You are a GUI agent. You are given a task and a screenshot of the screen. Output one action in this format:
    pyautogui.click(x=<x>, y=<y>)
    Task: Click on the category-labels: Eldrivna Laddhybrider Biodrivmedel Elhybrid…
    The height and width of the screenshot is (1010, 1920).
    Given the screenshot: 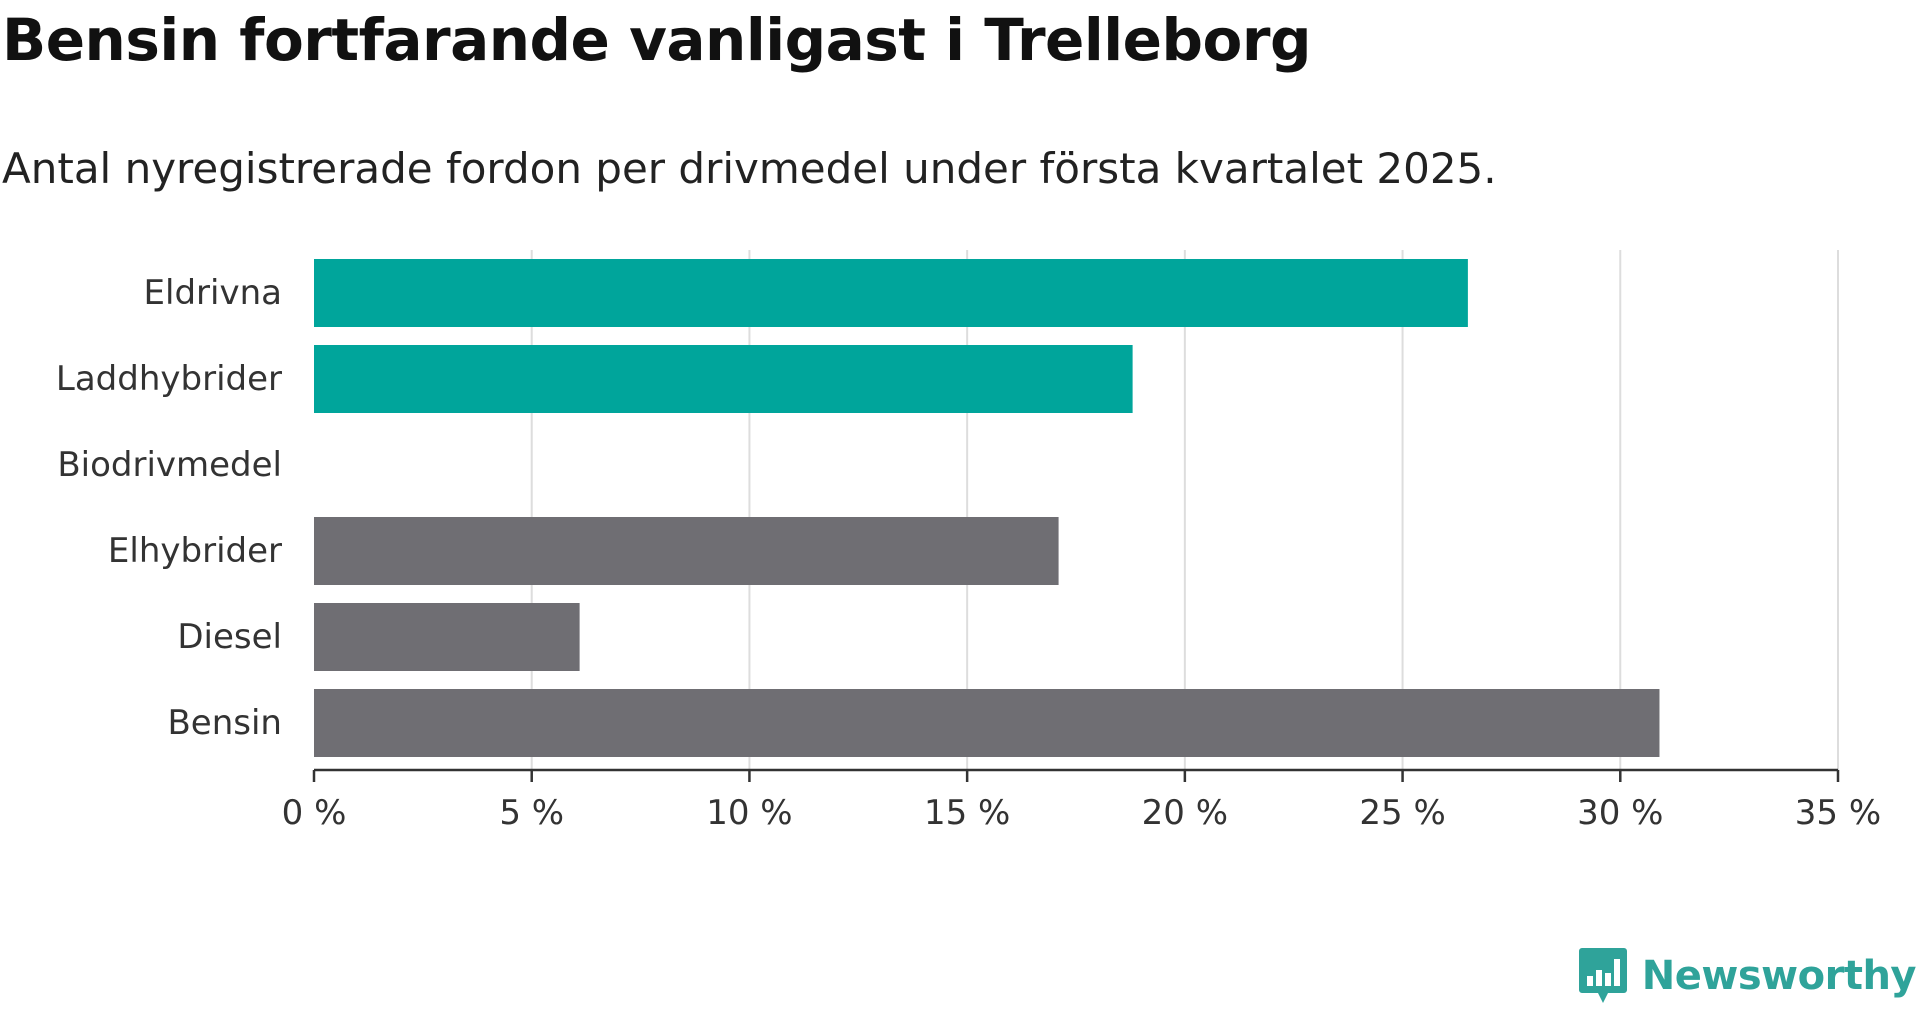 What is the action you would take?
    pyautogui.click(x=169, y=508)
    